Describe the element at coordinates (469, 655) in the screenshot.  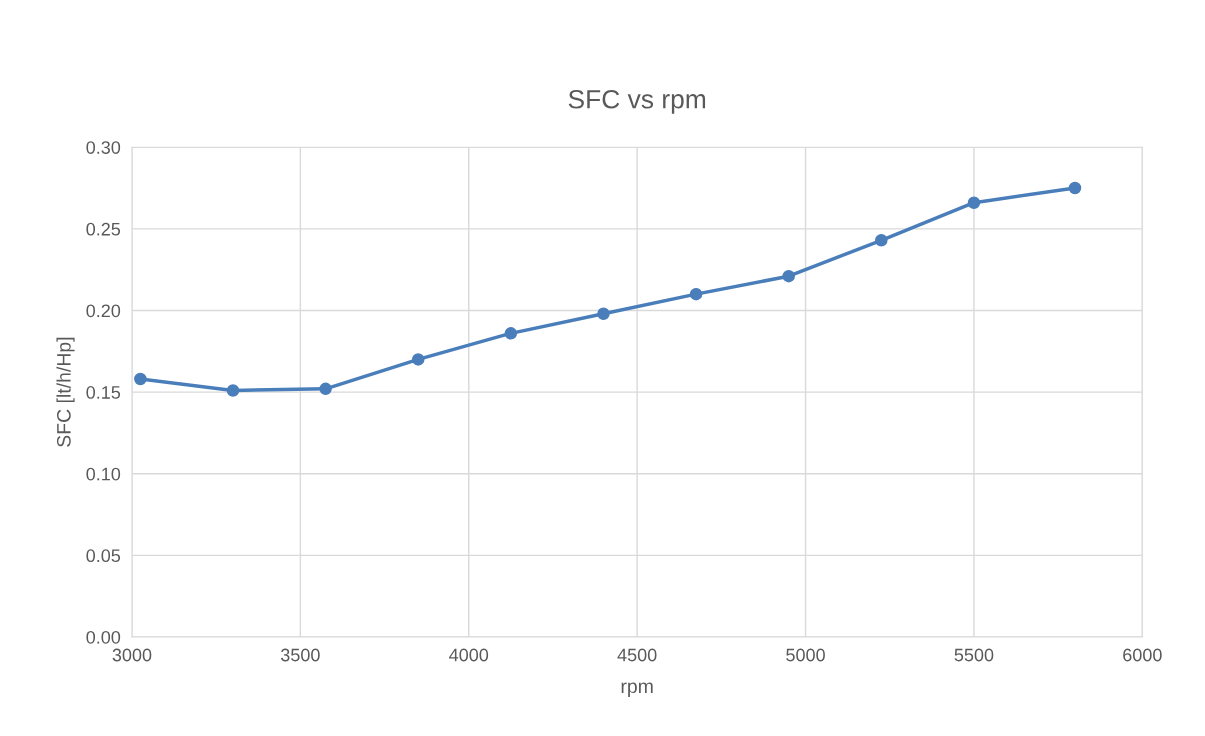
I see `x-tick-label: 4000` at that location.